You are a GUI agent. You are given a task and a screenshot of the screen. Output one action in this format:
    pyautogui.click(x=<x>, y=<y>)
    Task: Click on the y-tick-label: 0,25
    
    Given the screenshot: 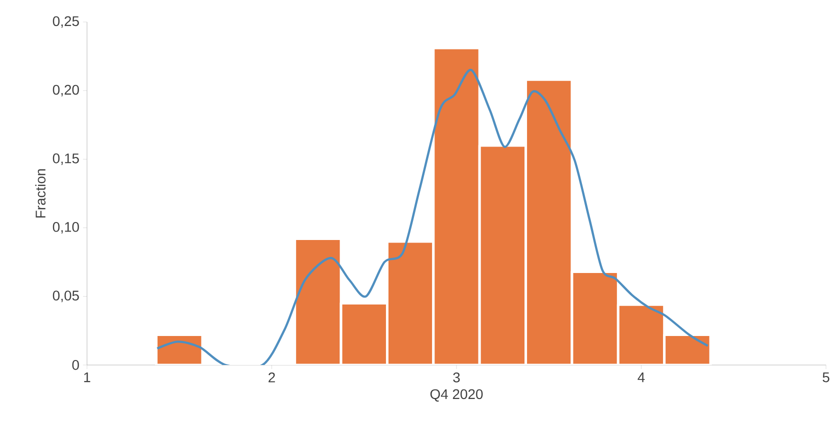 What is the action you would take?
    pyautogui.click(x=65, y=22)
    